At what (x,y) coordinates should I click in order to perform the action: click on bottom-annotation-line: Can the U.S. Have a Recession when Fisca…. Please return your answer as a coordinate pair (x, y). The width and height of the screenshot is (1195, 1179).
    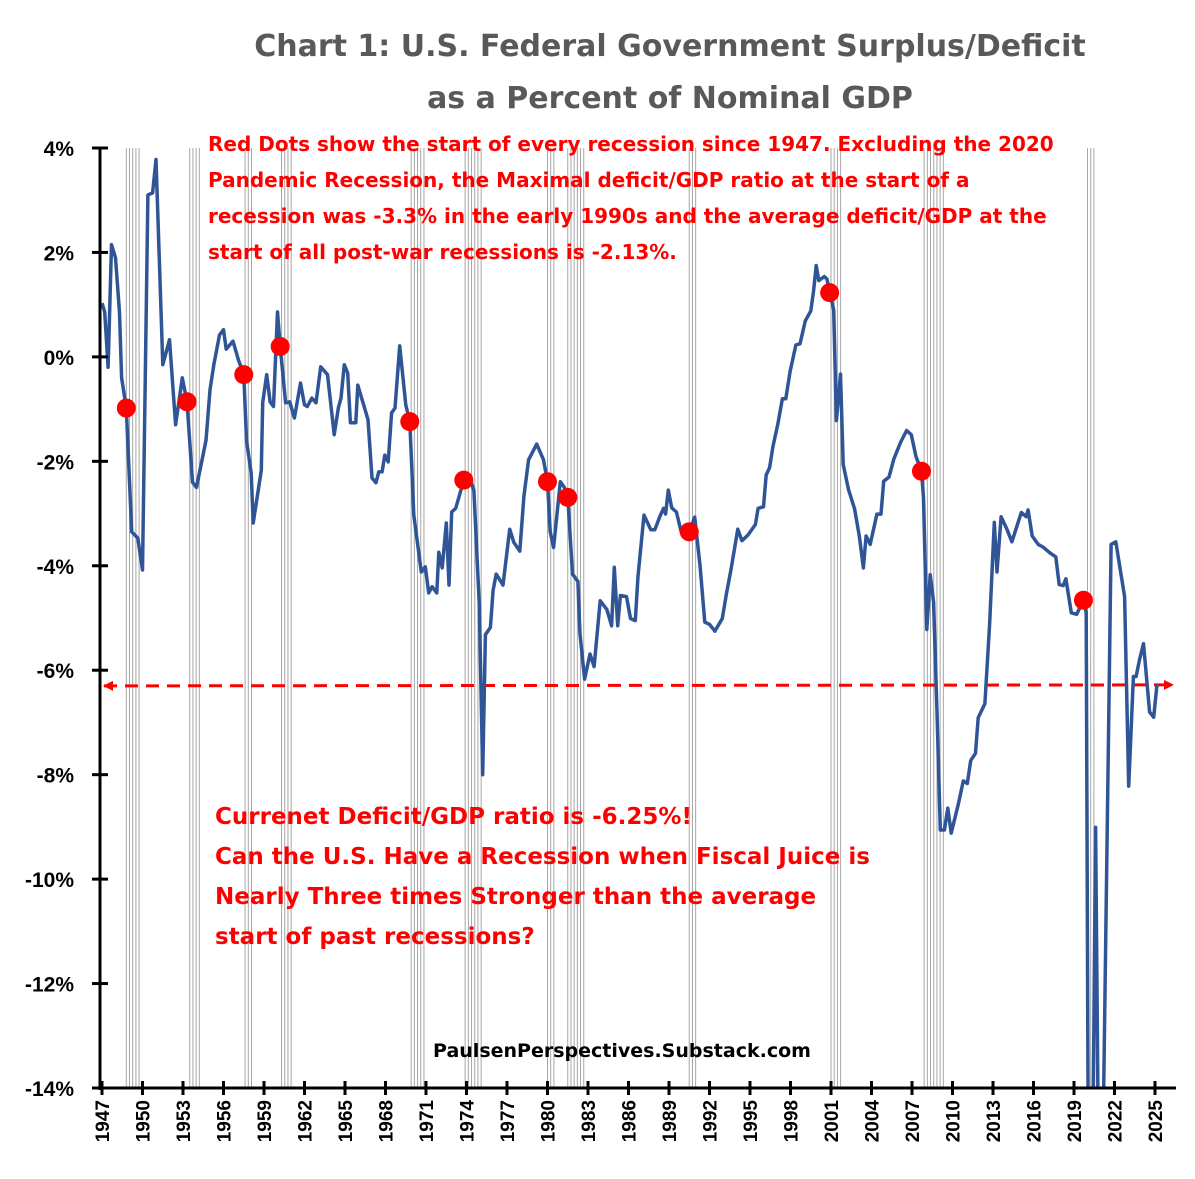
    Looking at the image, I should click on (542, 857).